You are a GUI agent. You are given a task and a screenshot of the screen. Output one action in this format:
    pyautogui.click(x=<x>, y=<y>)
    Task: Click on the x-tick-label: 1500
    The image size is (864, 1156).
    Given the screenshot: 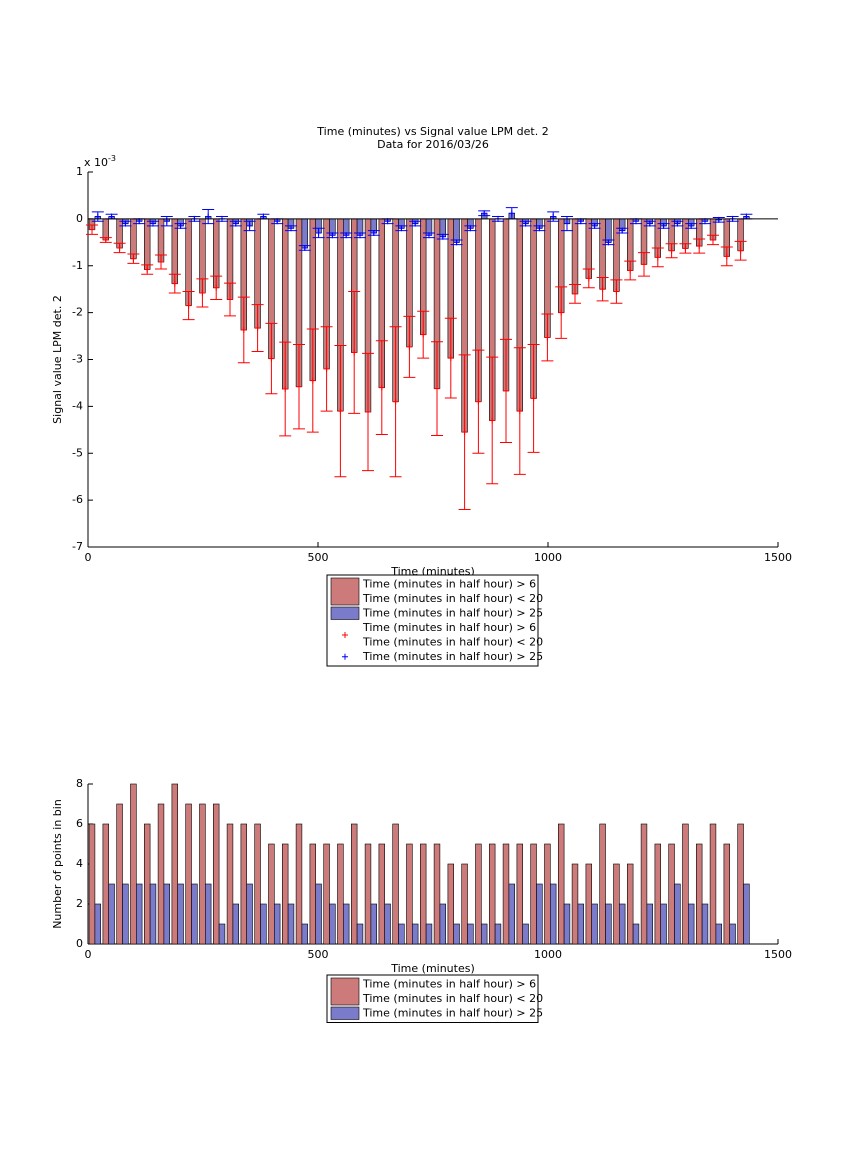 What is the action you would take?
    pyautogui.click(x=778, y=557)
    